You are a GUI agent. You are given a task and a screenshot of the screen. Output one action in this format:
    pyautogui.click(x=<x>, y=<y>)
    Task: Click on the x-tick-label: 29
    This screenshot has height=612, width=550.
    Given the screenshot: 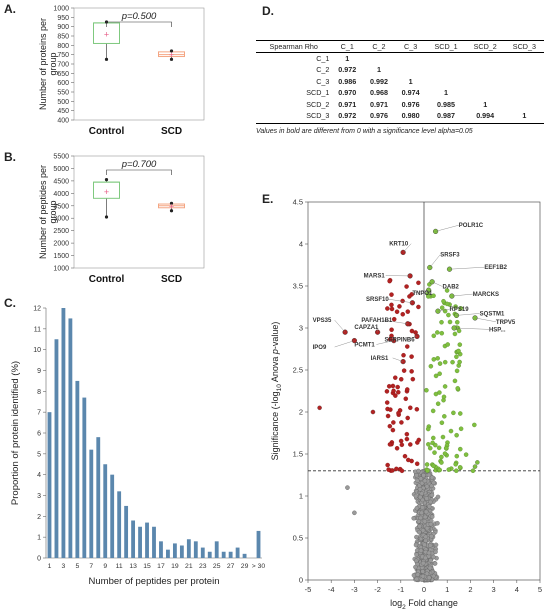 What is the action you would take?
    pyautogui.click(x=245, y=566)
    